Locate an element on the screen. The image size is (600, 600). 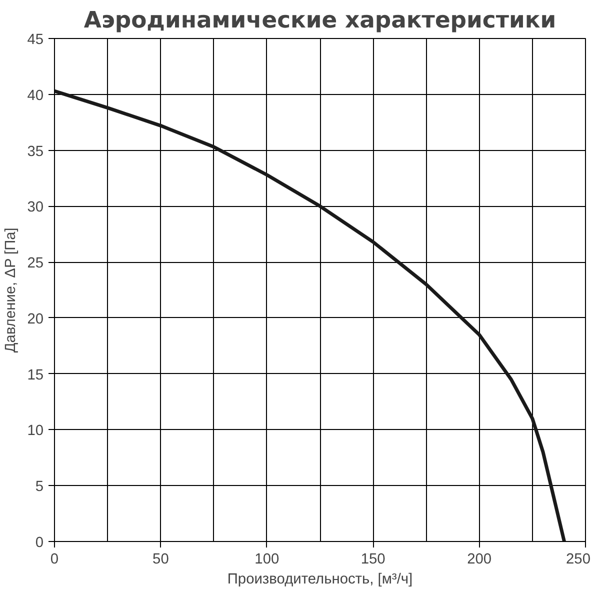
x-tick-label: 0 is located at coordinates (54, 560).